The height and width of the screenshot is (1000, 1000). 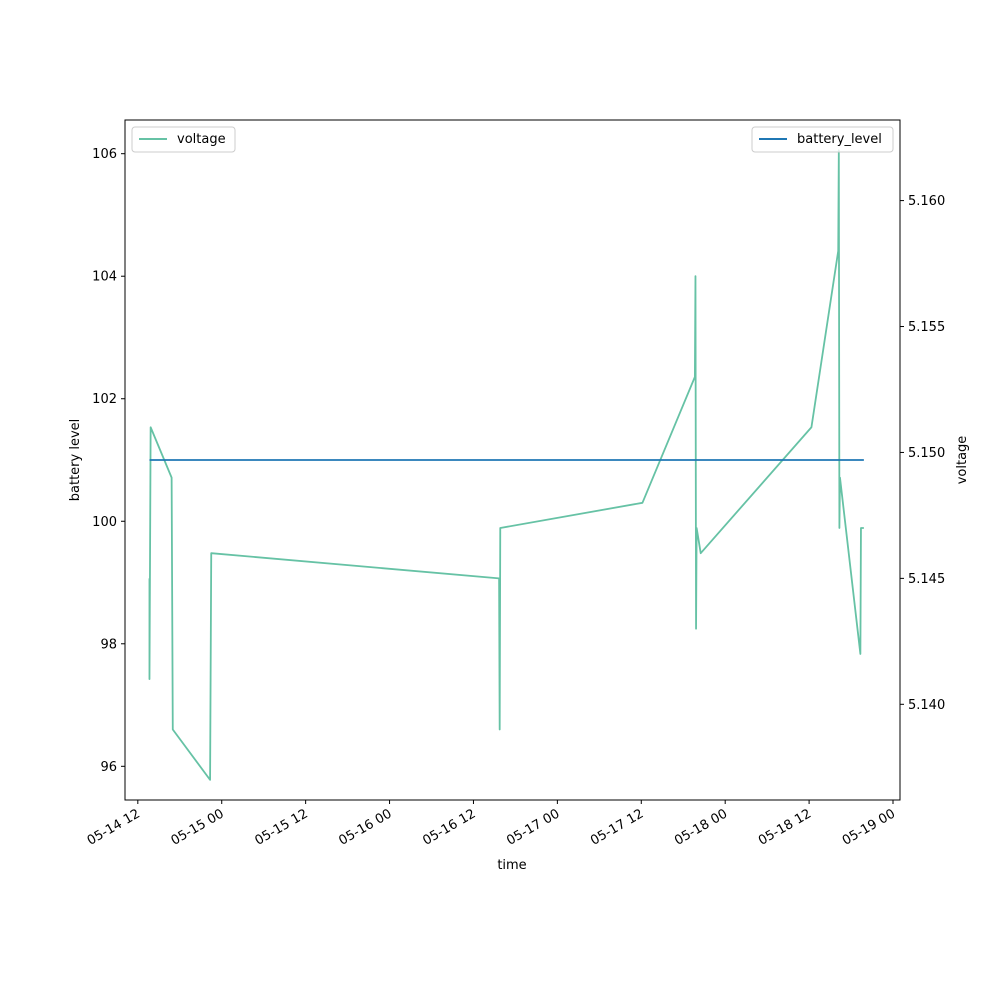 I want to click on x-tick-label: 05-17 12, so click(x=617, y=827).